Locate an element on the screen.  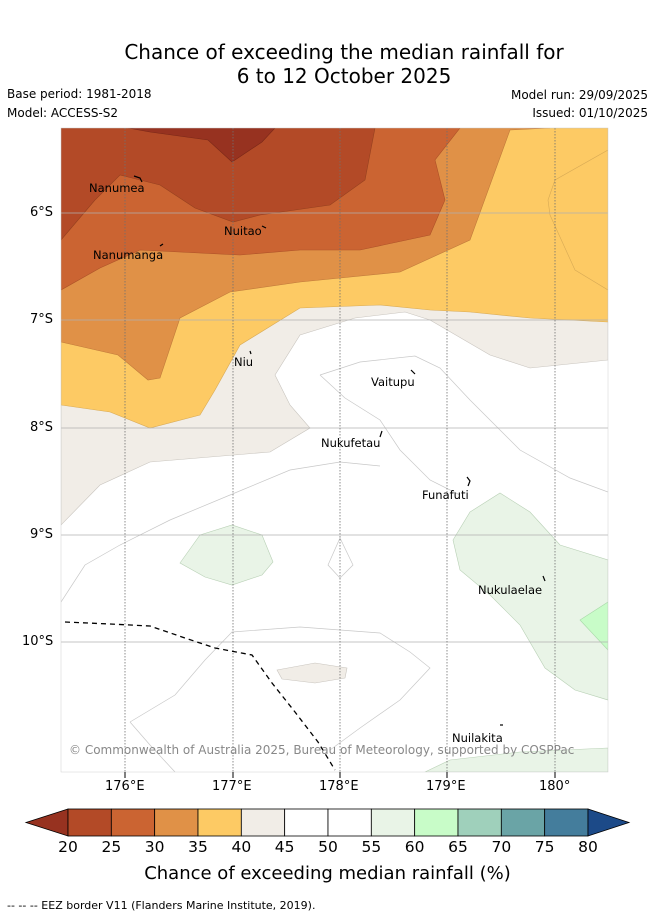
issued-date: Issued: 01/10/2025 is located at coordinates (590, 113).